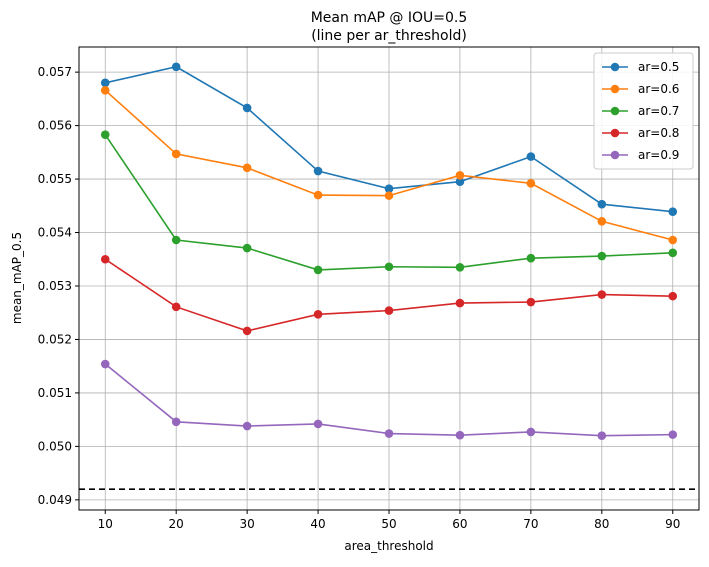 The image size is (709, 567). I want to click on x-tick-label: 80, so click(601, 524).